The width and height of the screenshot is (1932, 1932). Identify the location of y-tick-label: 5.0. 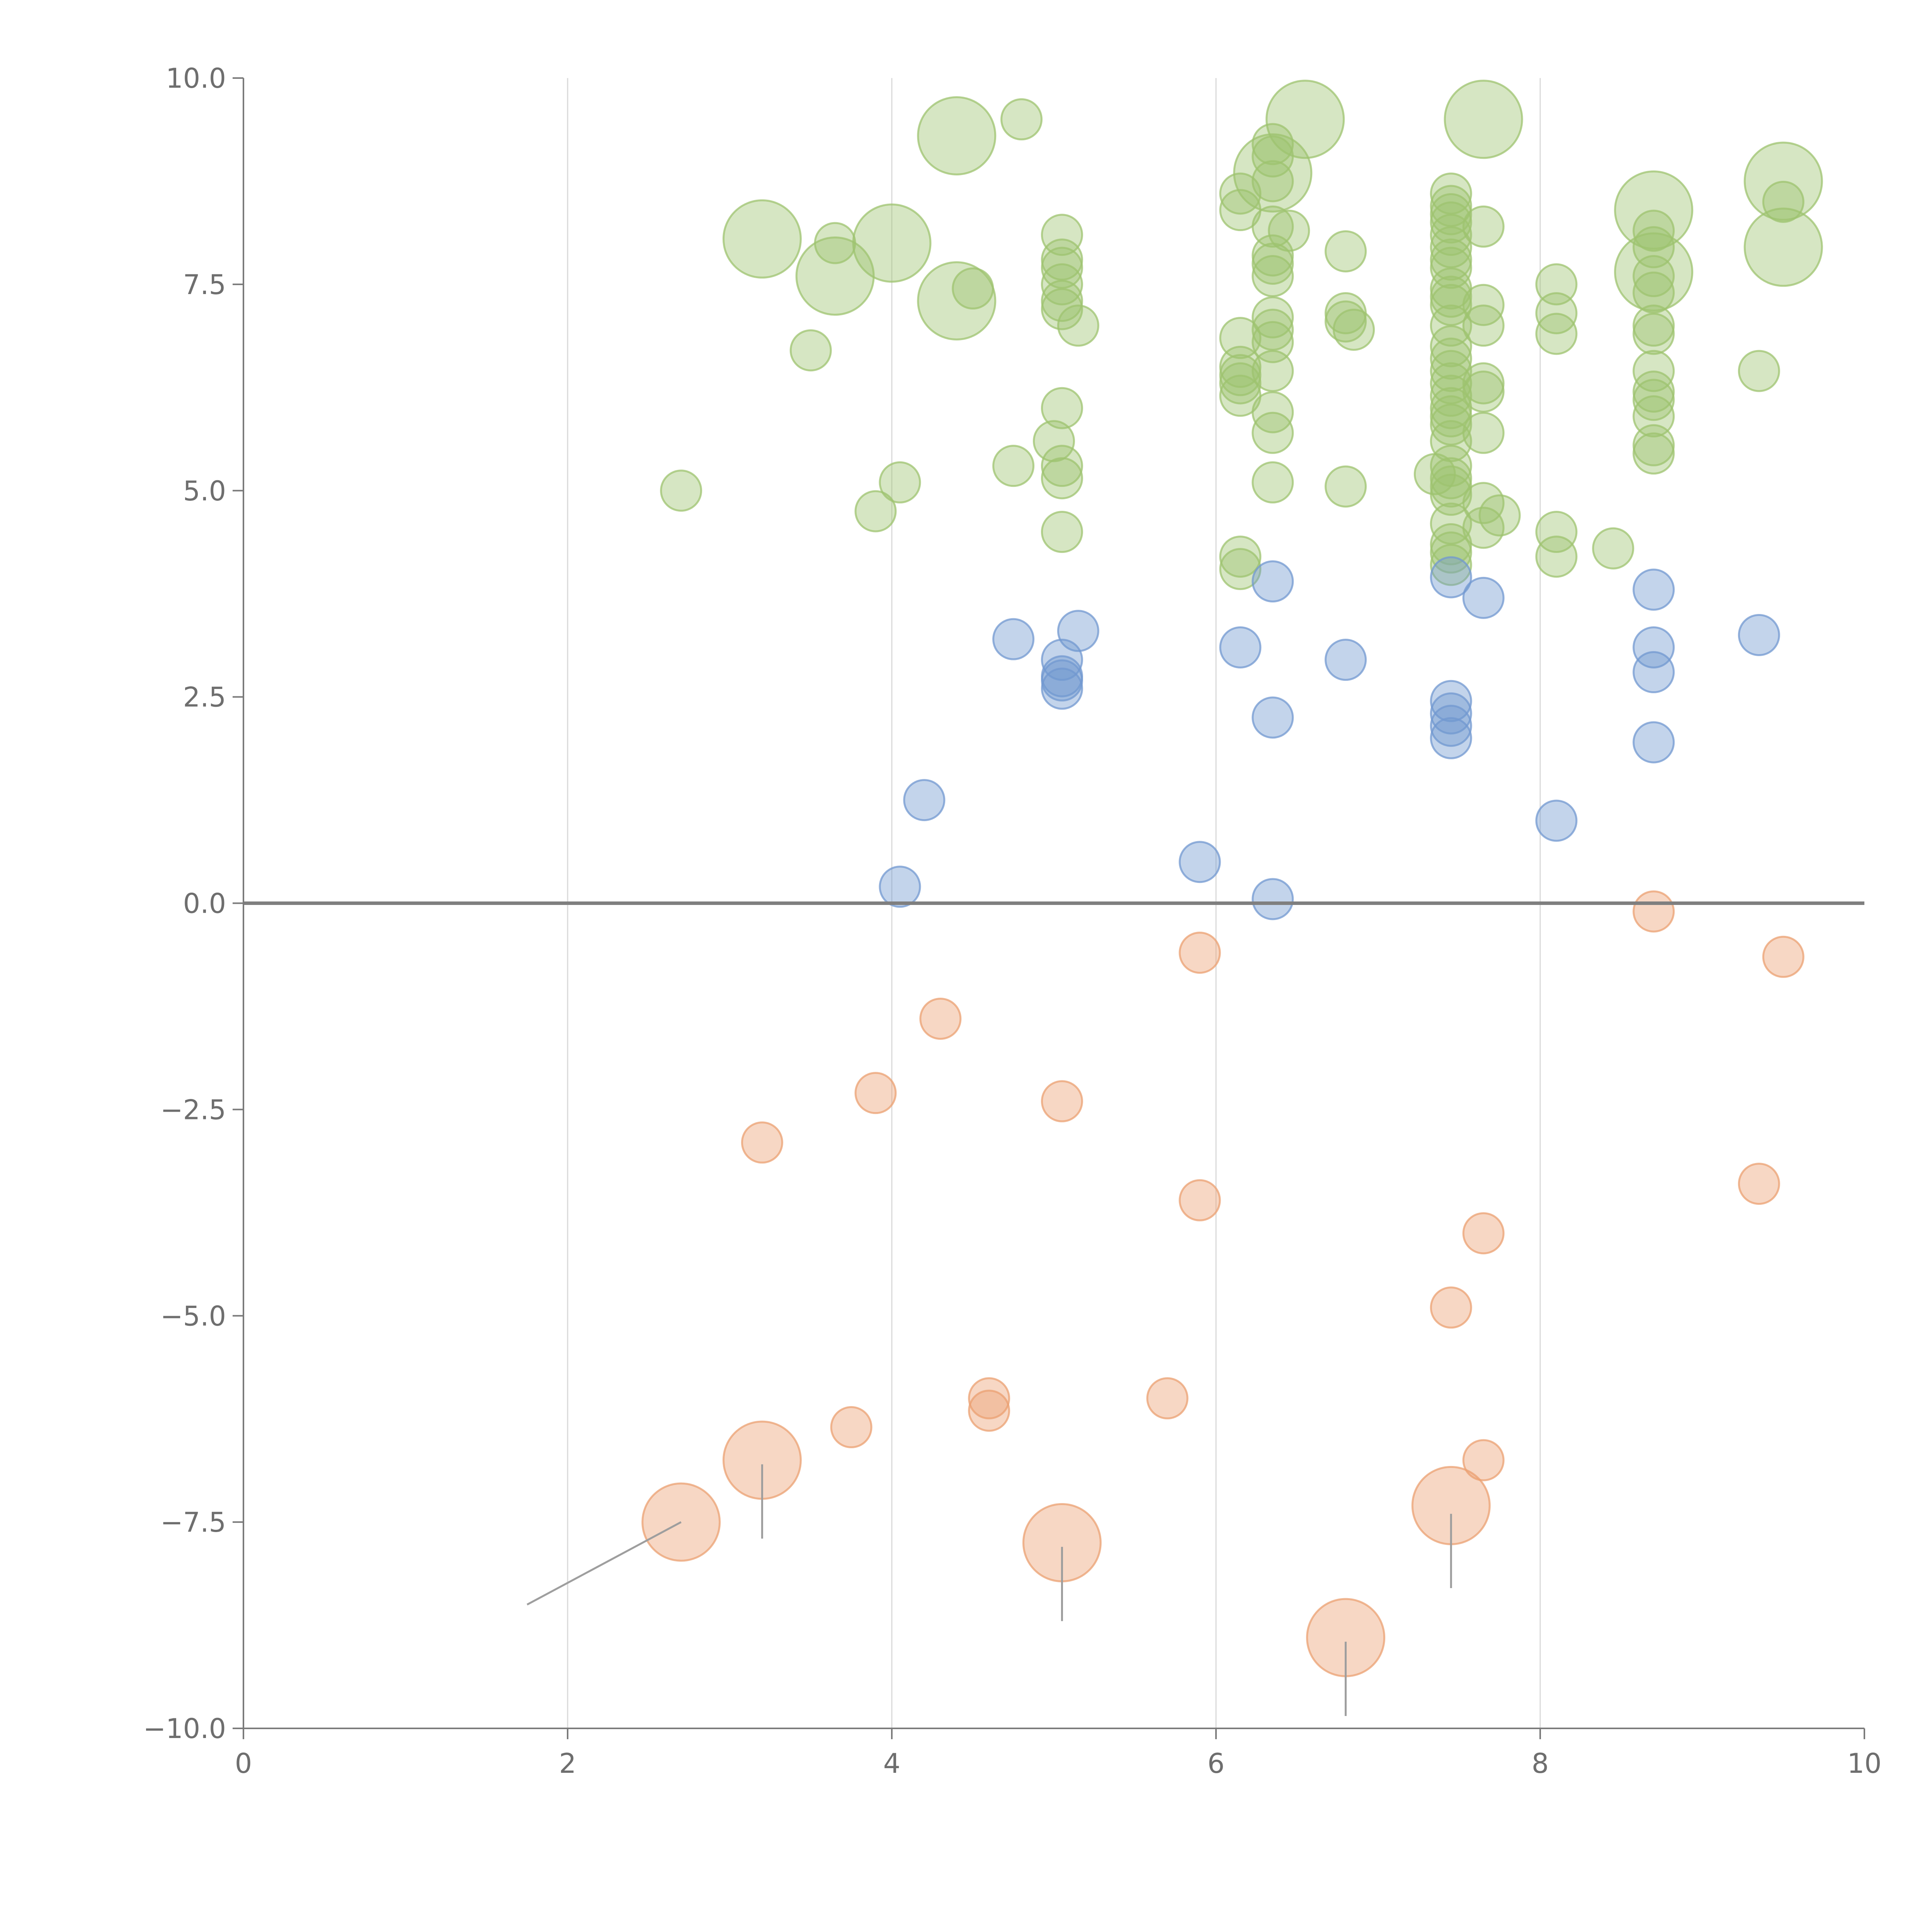
(205, 491).